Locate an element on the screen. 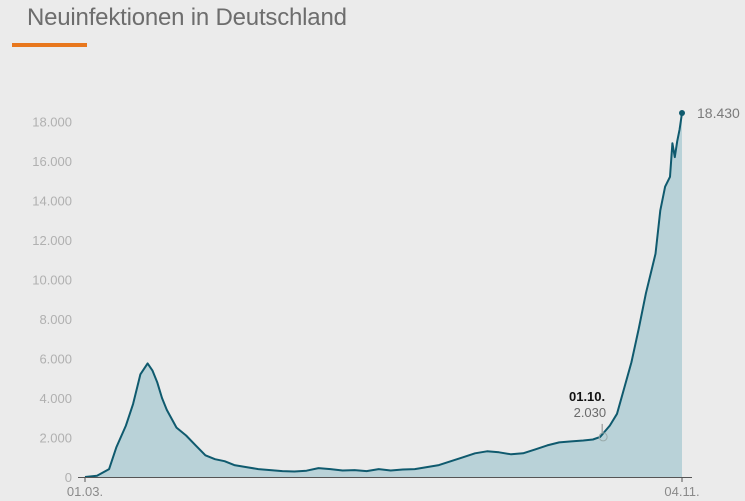 This screenshot has width=745, height=501. y-tick-label: 18.000 is located at coordinates (52, 122).